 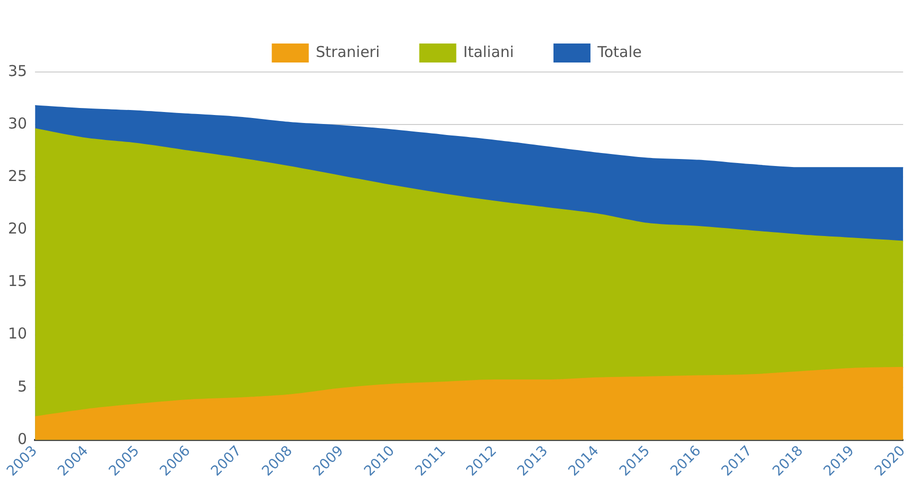 I want to click on y-tick-label: 10, so click(x=18, y=333).